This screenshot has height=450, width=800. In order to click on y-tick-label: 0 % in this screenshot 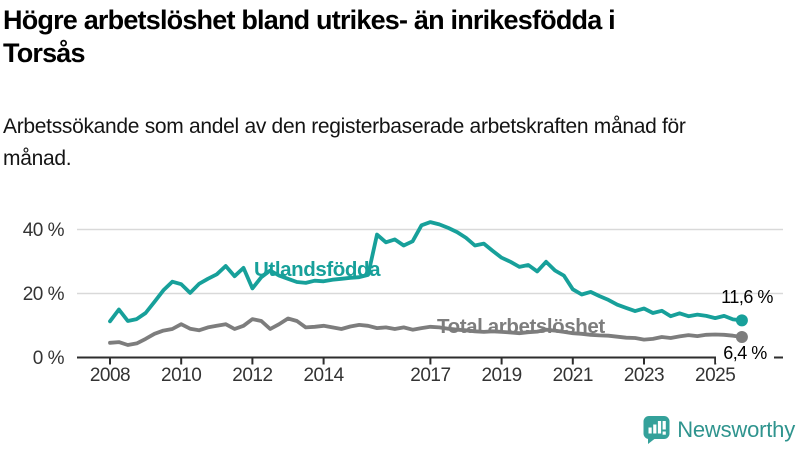, I will do `click(49, 358)`.